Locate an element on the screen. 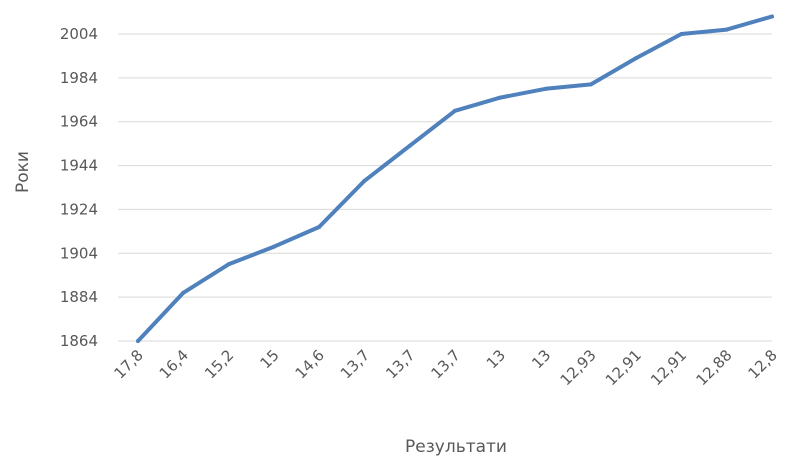 This screenshot has height=457, width=787. y-axis-title: Роки is located at coordinates (23, 172).